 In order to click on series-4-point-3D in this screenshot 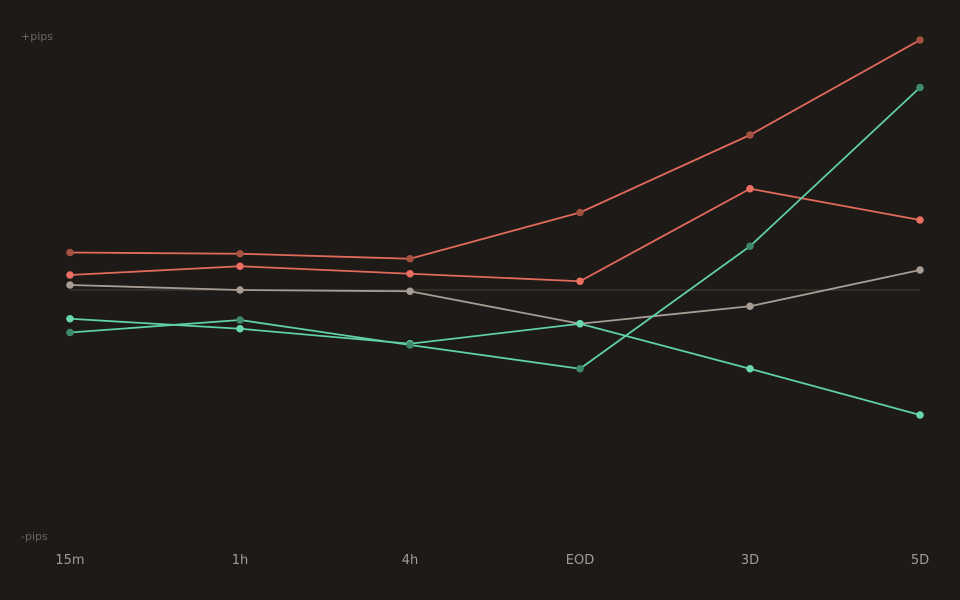, I will do `click(750, 368)`.